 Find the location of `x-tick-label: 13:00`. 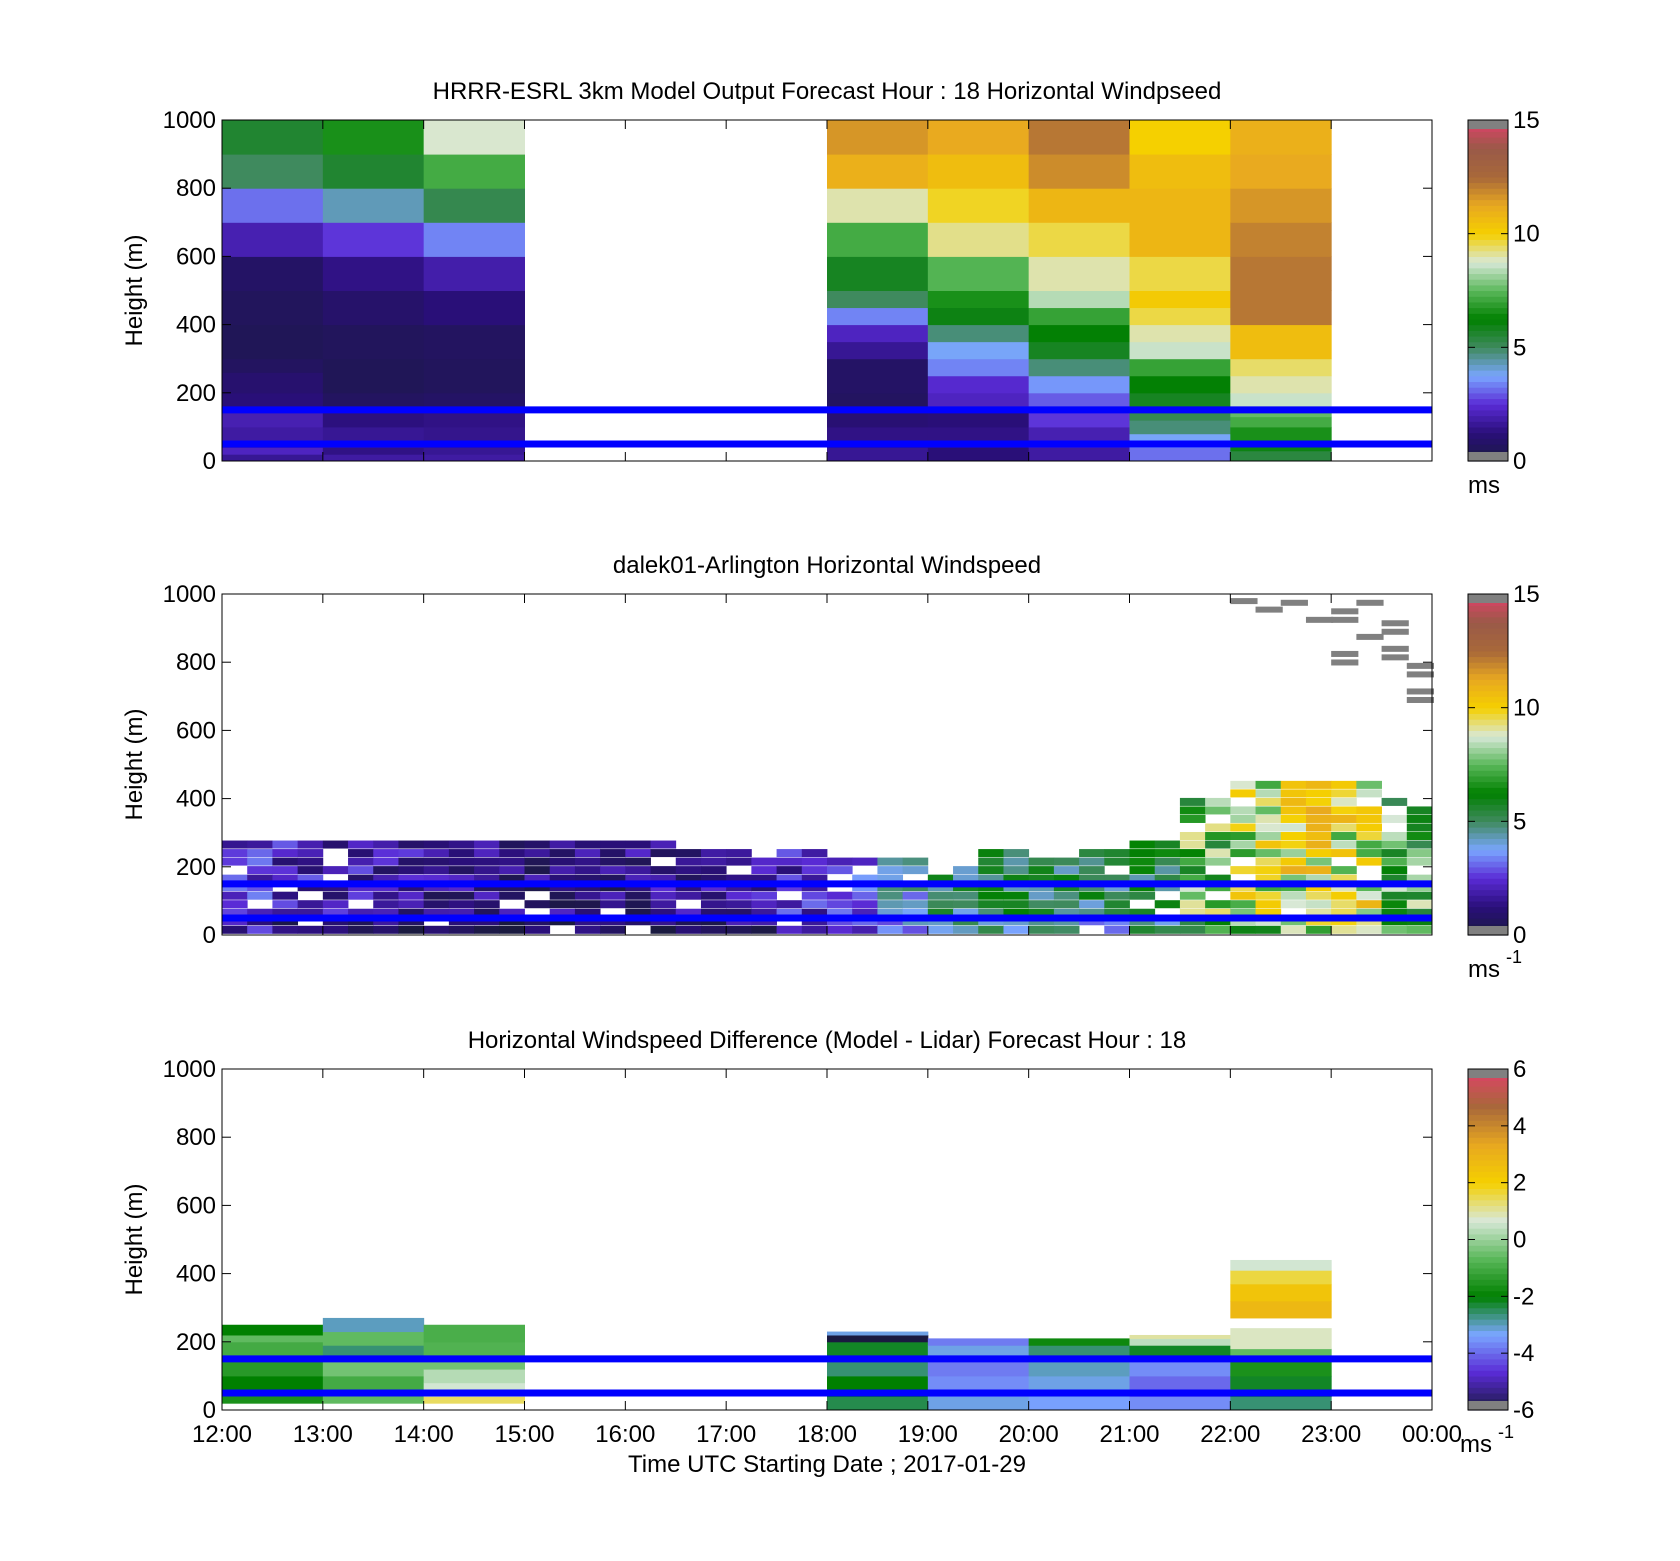

x-tick-label: 13:00 is located at coordinates (323, 1434).